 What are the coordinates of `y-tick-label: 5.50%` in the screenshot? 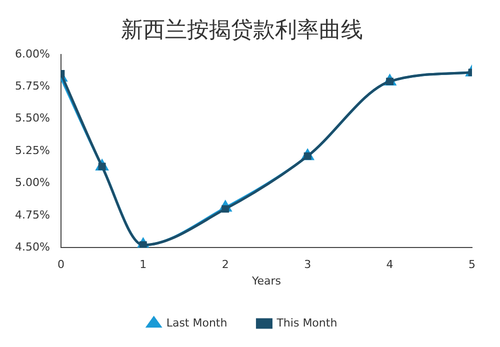 It's located at (32, 118).